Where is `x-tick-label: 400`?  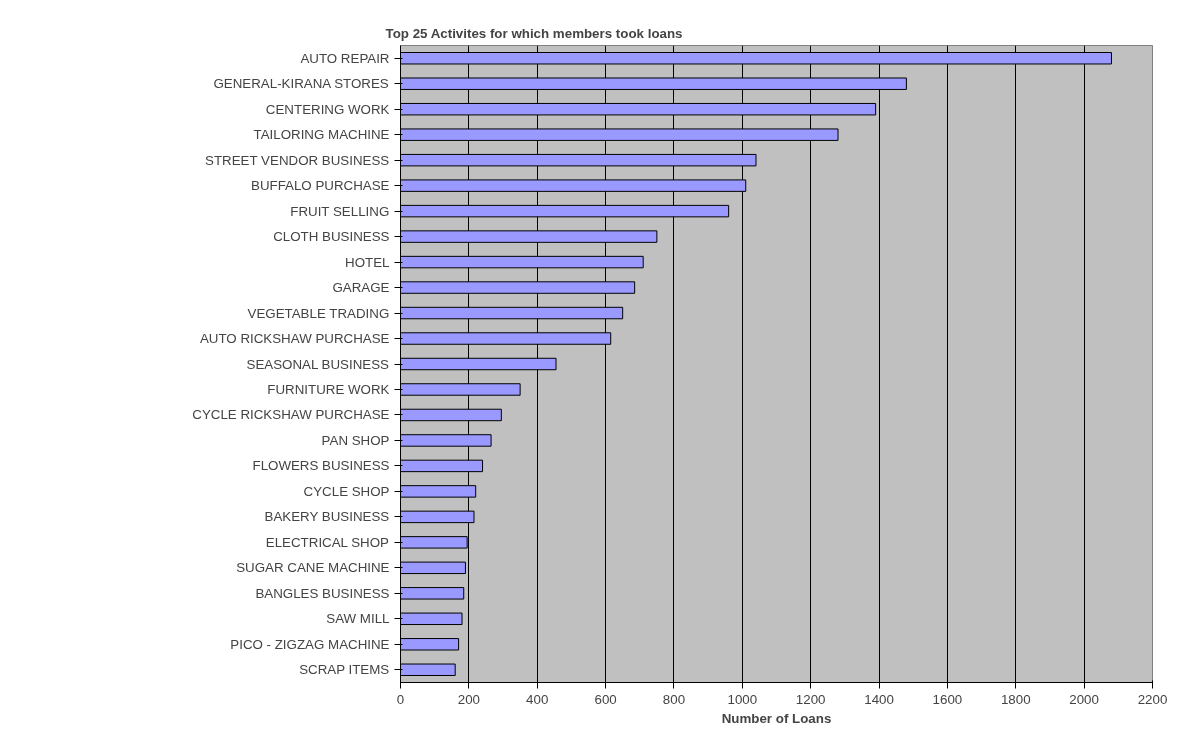 x-tick-label: 400 is located at coordinates (537, 699).